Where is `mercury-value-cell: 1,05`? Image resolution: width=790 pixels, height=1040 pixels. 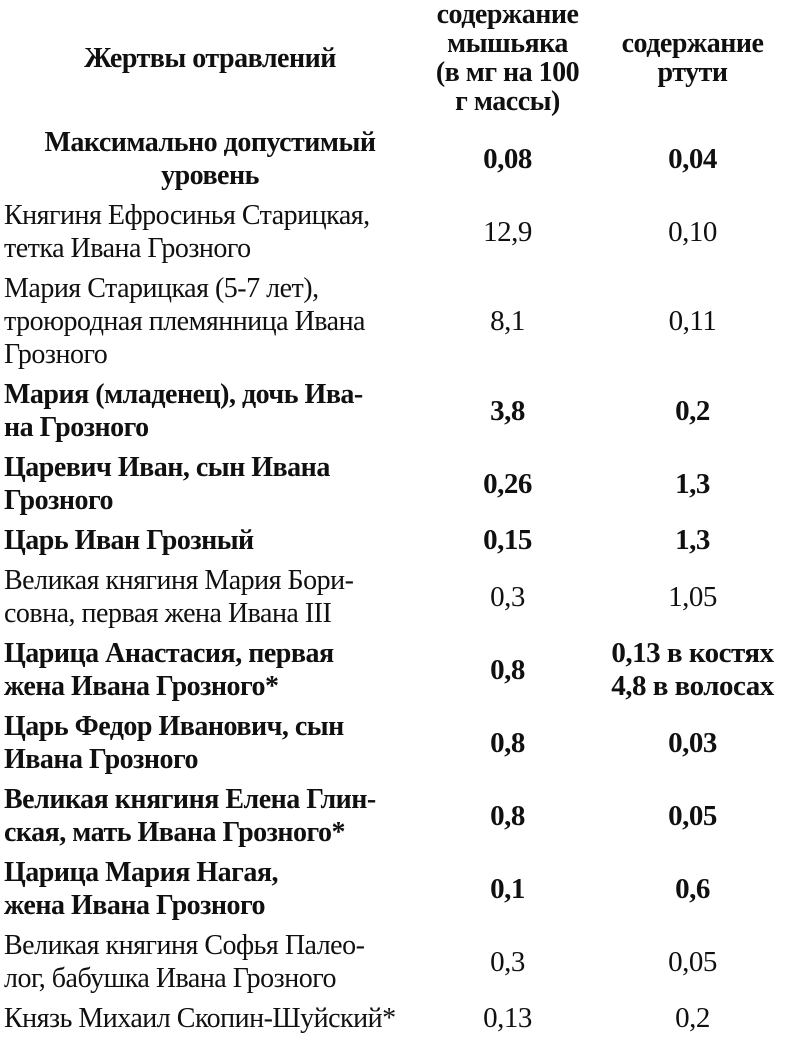 mercury-value-cell: 1,05 is located at coordinates (692, 596).